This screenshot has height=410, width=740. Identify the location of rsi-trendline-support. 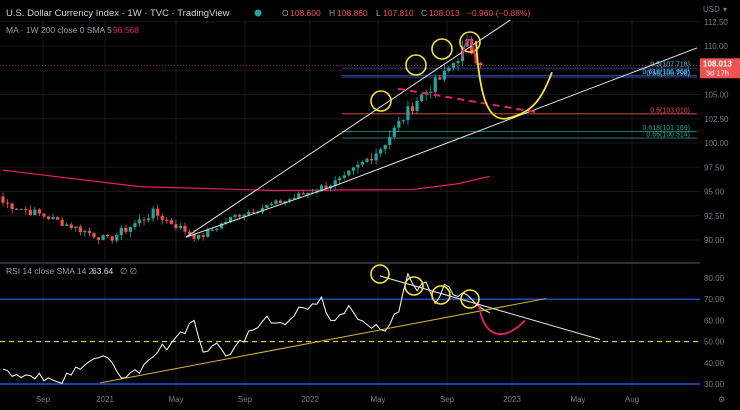
(323, 341).